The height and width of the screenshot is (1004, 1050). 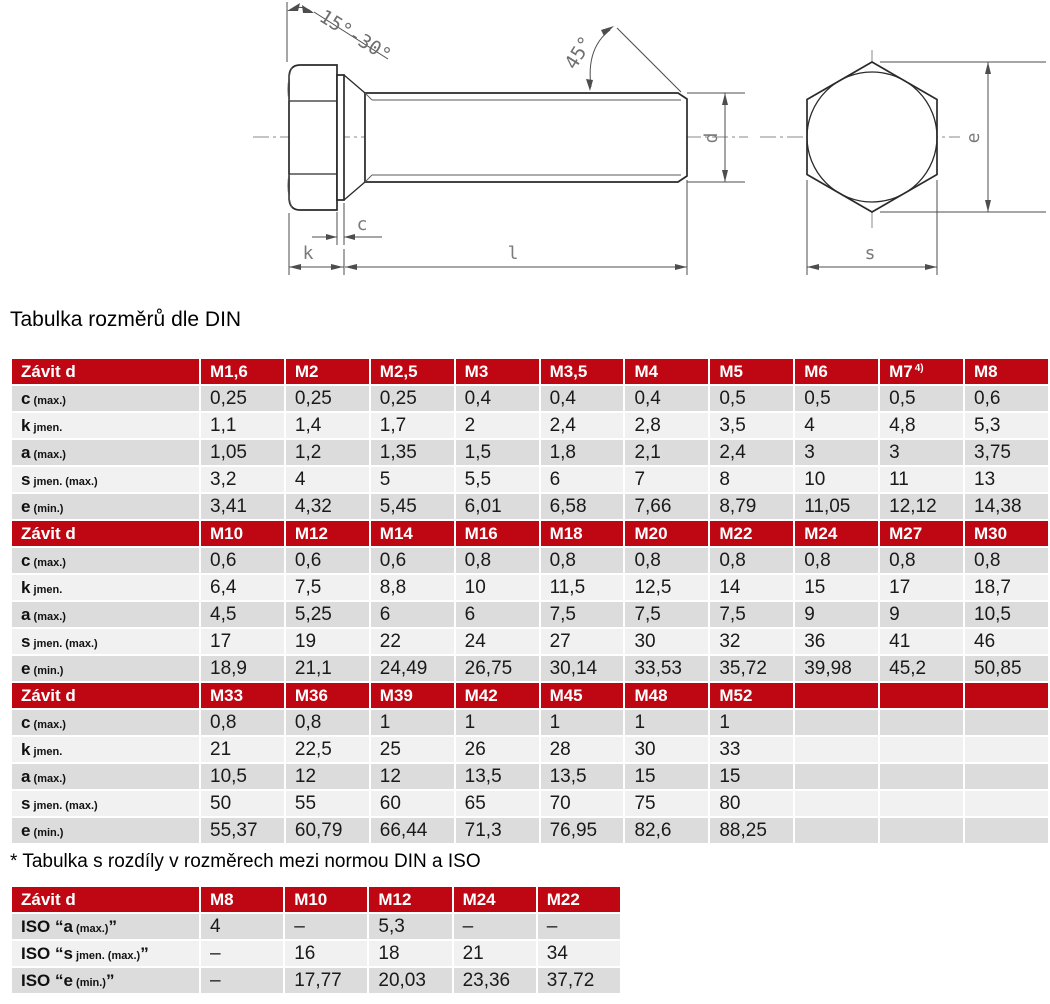 What do you see at coordinates (412, 830) in the screenshot?
I see `value-cell: 66,44` at bounding box center [412, 830].